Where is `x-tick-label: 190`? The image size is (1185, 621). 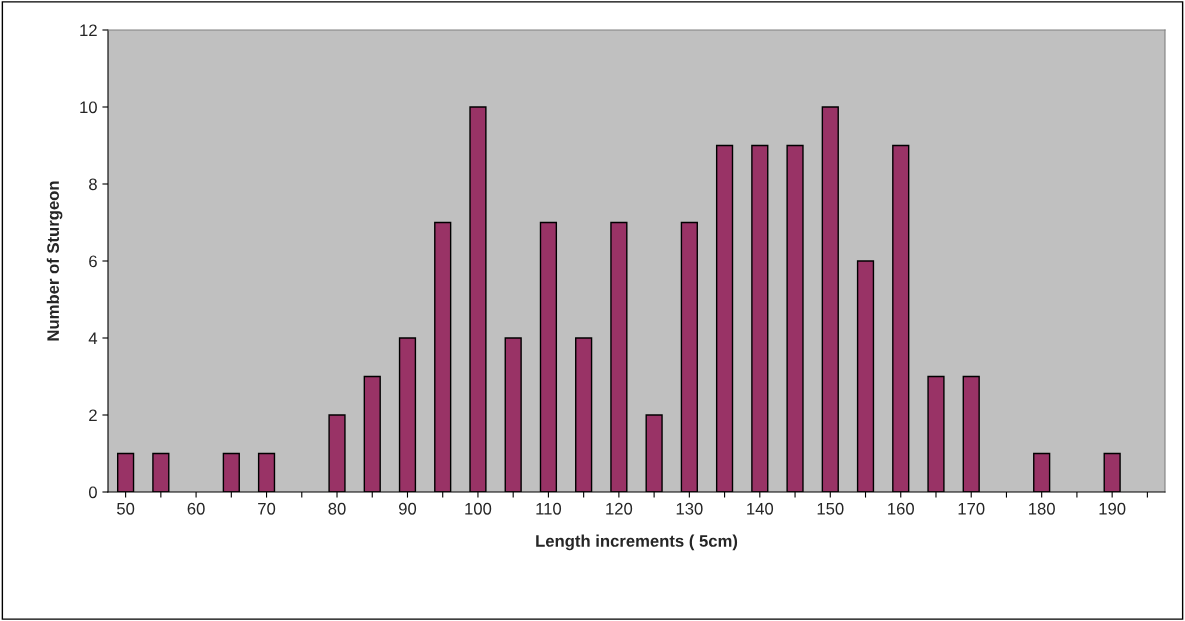
x-tick-label: 190 is located at coordinates (1112, 508).